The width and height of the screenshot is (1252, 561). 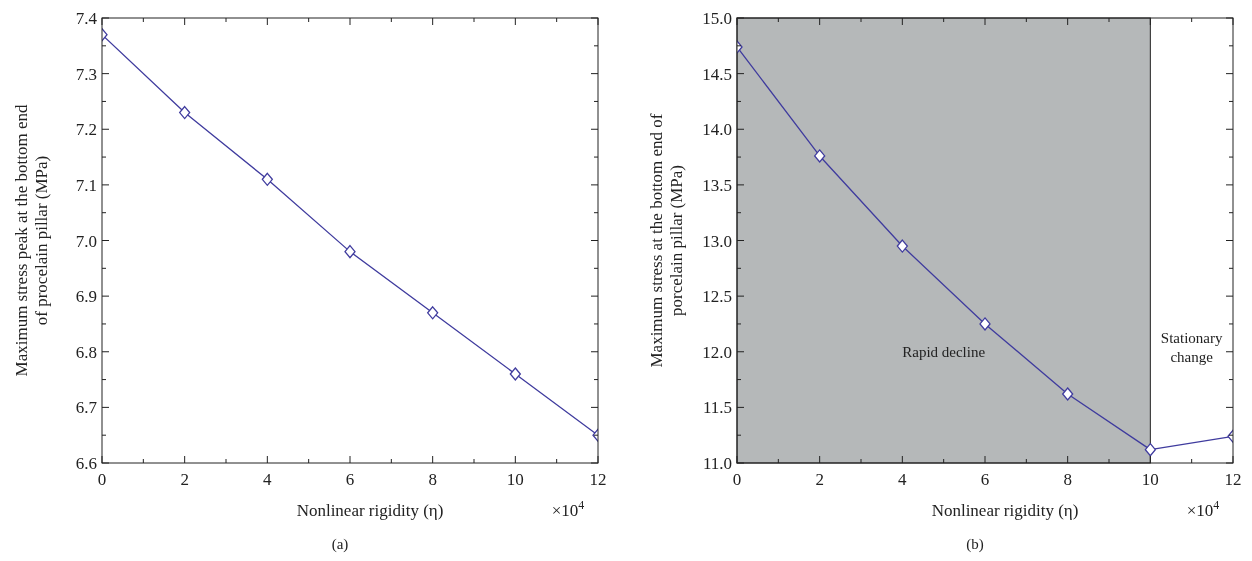 I want to click on y-axis-title: Maximum stress peak at the bottom end of procelain pillar (MPa), so click(x=31, y=240).